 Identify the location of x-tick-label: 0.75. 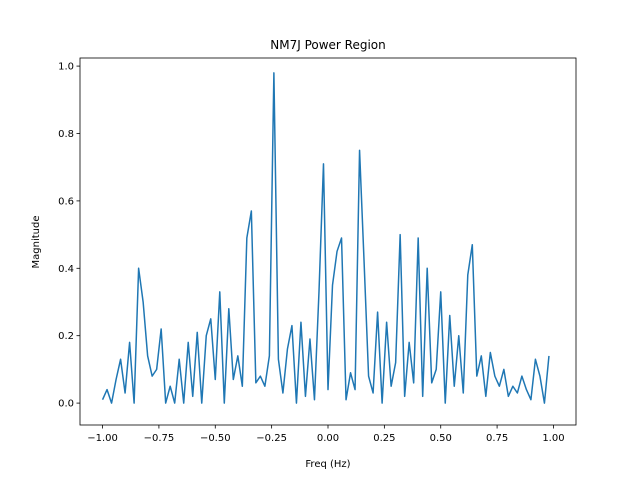
(497, 438).